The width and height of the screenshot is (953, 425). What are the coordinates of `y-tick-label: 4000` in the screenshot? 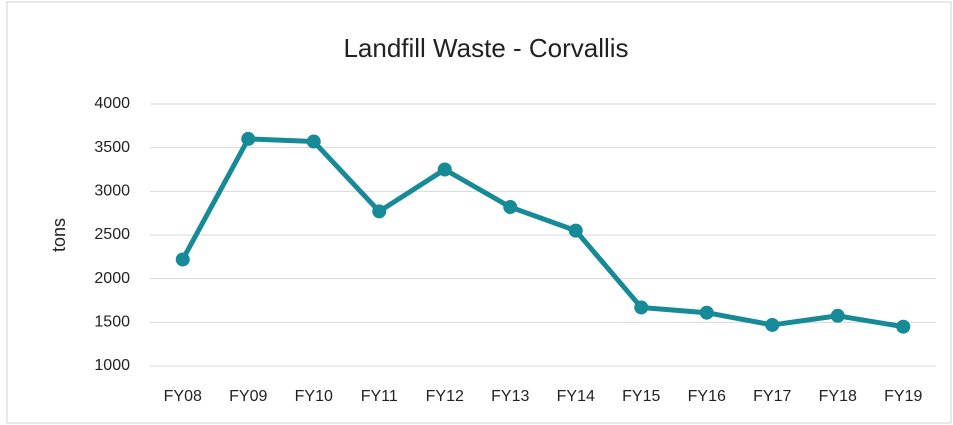 It's located at (112, 103).